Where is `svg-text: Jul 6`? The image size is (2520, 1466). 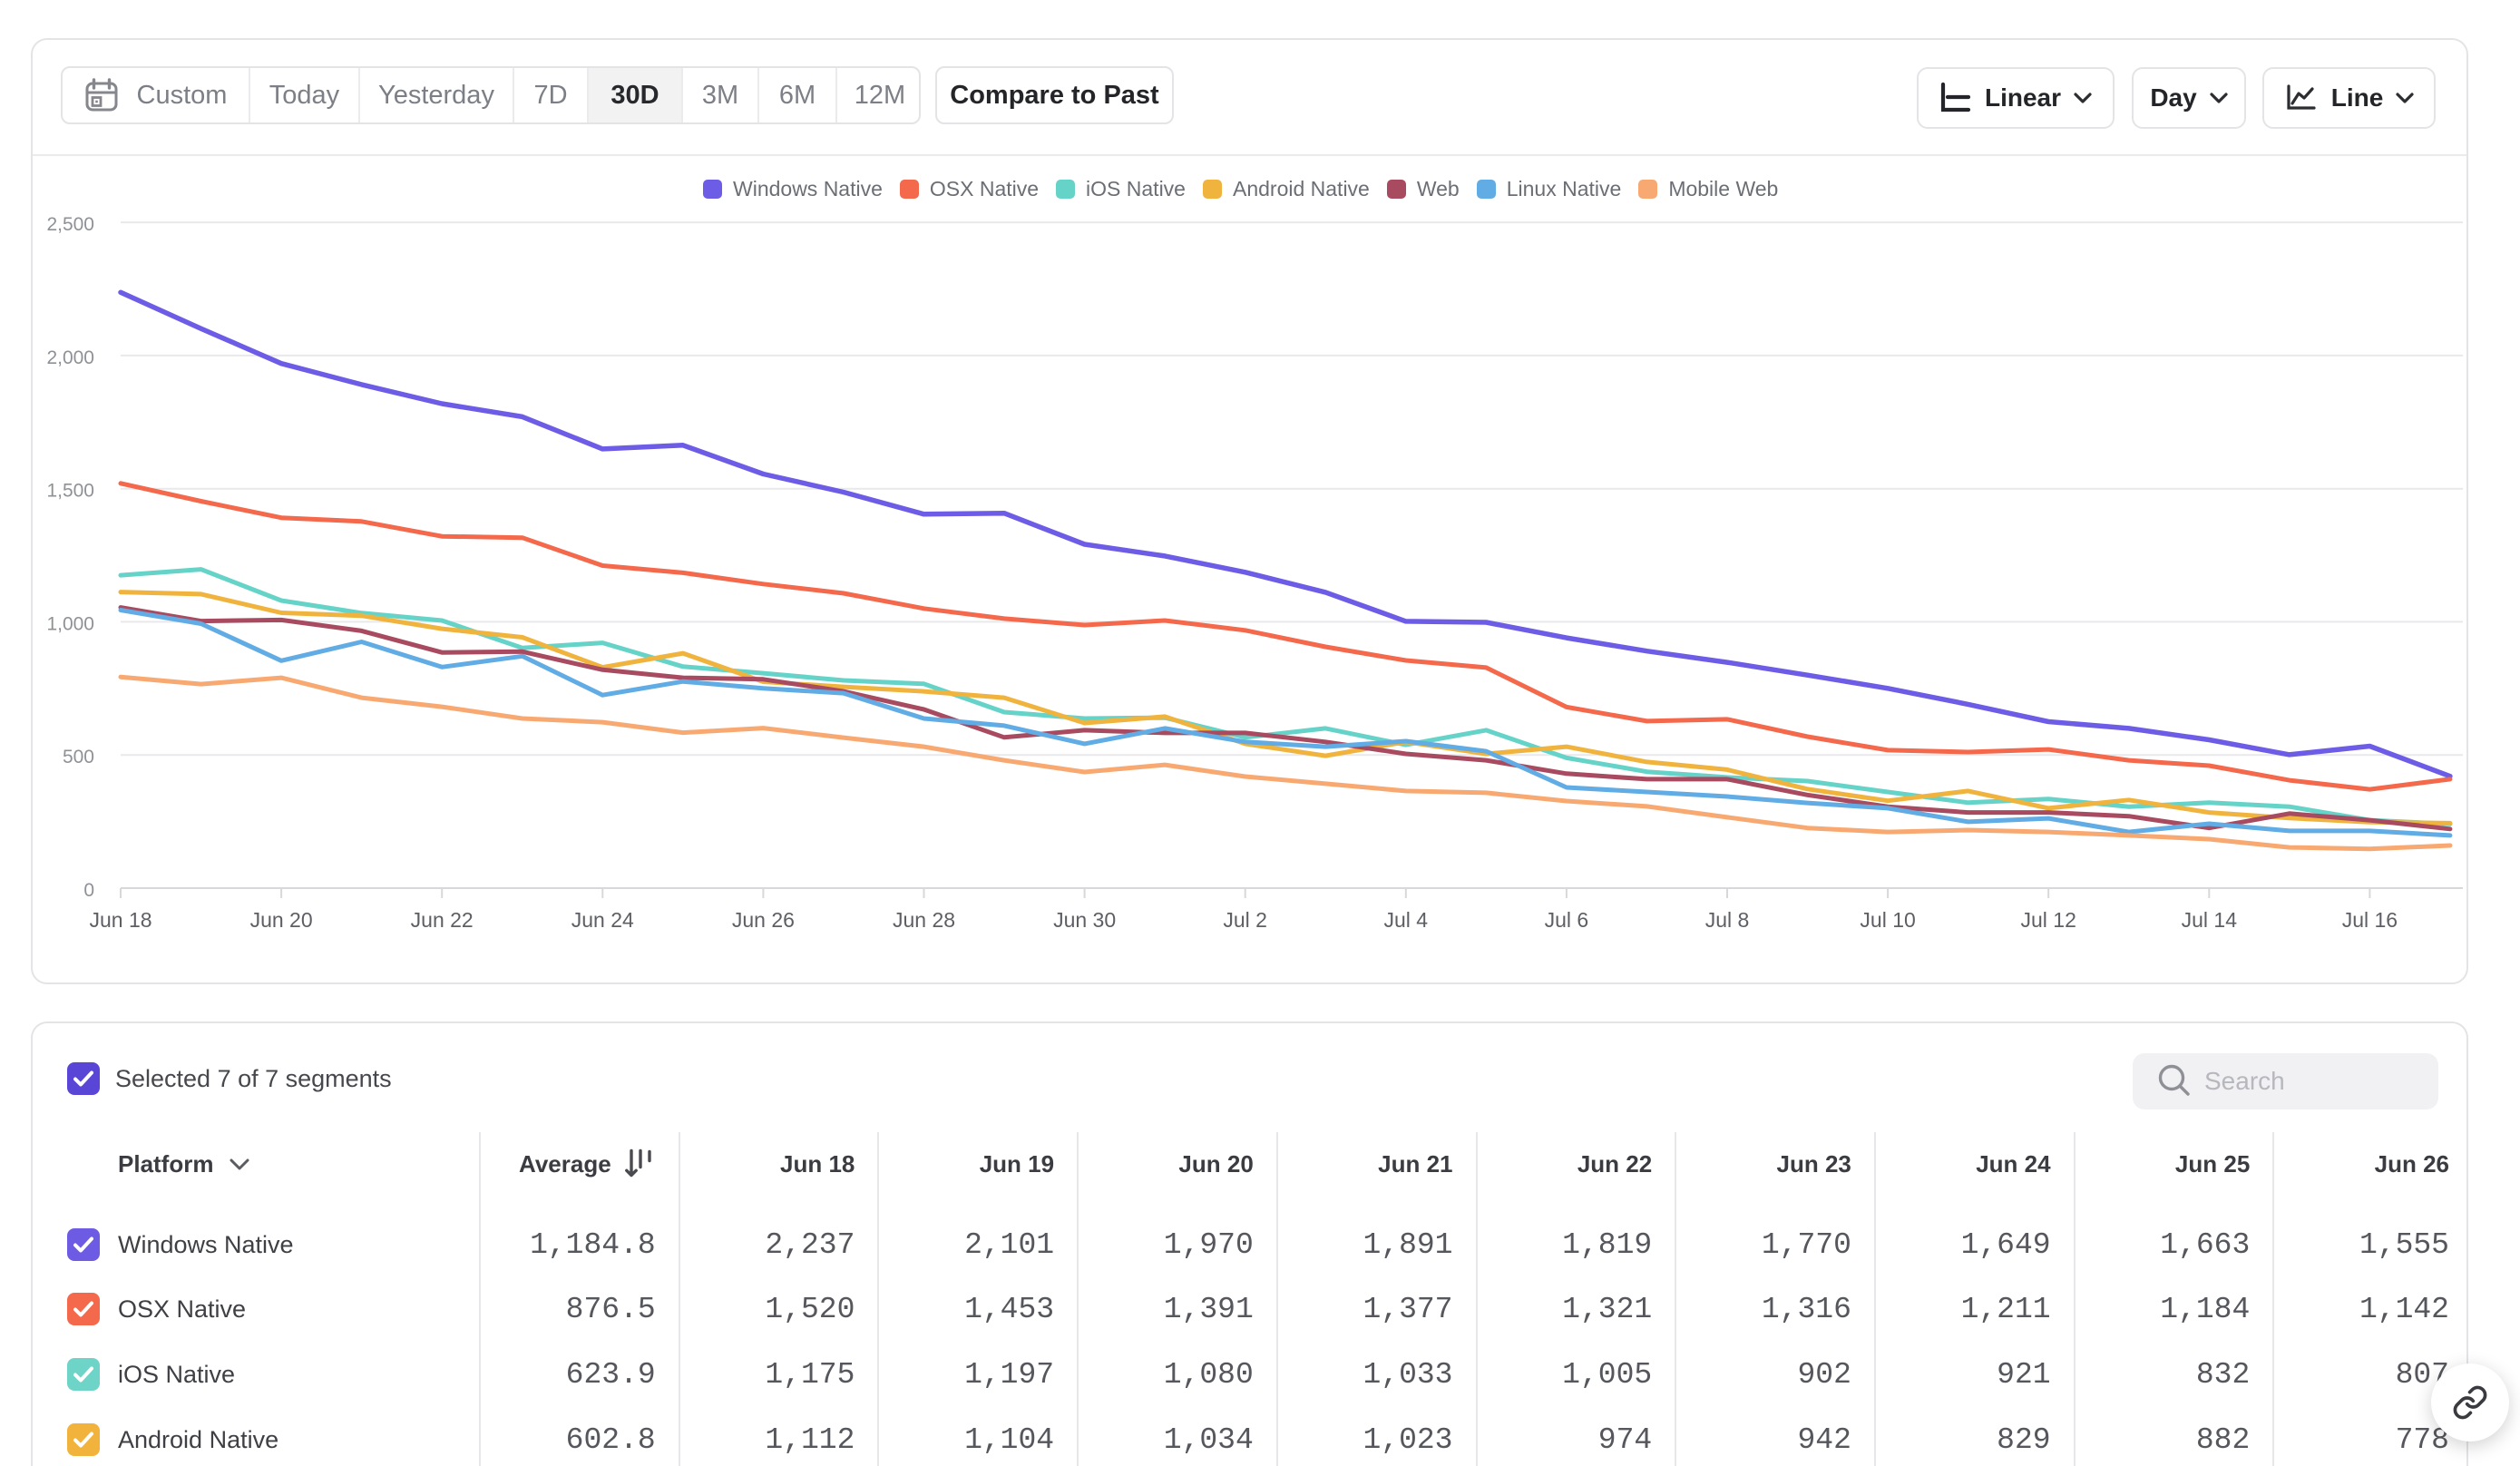 svg-text: Jul 6 is located at coordinates (1567, 920).